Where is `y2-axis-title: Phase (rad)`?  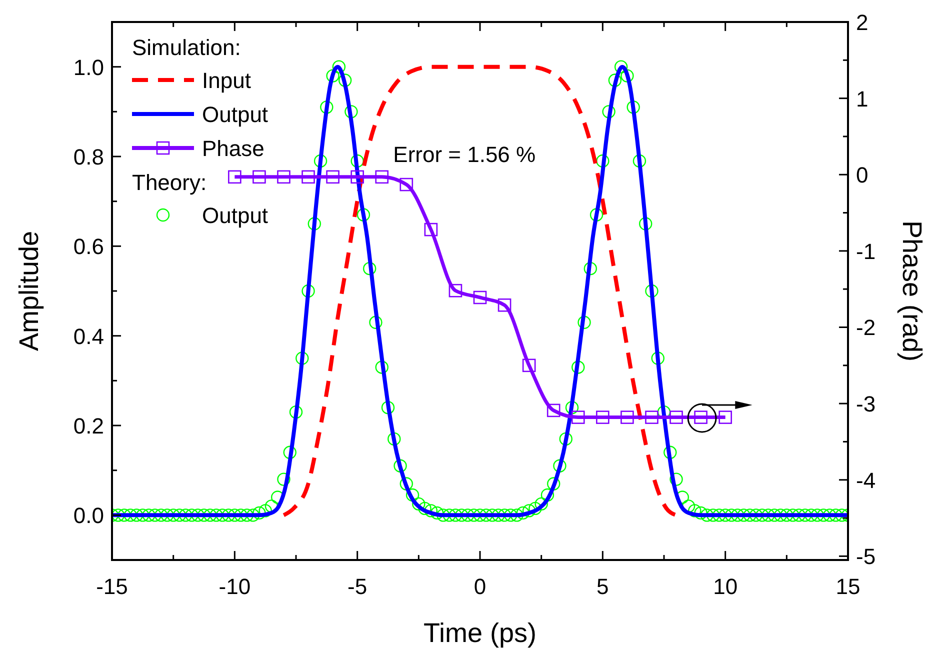
y2-axis-title: Phase (rad) is located at coordinates (912, 291).